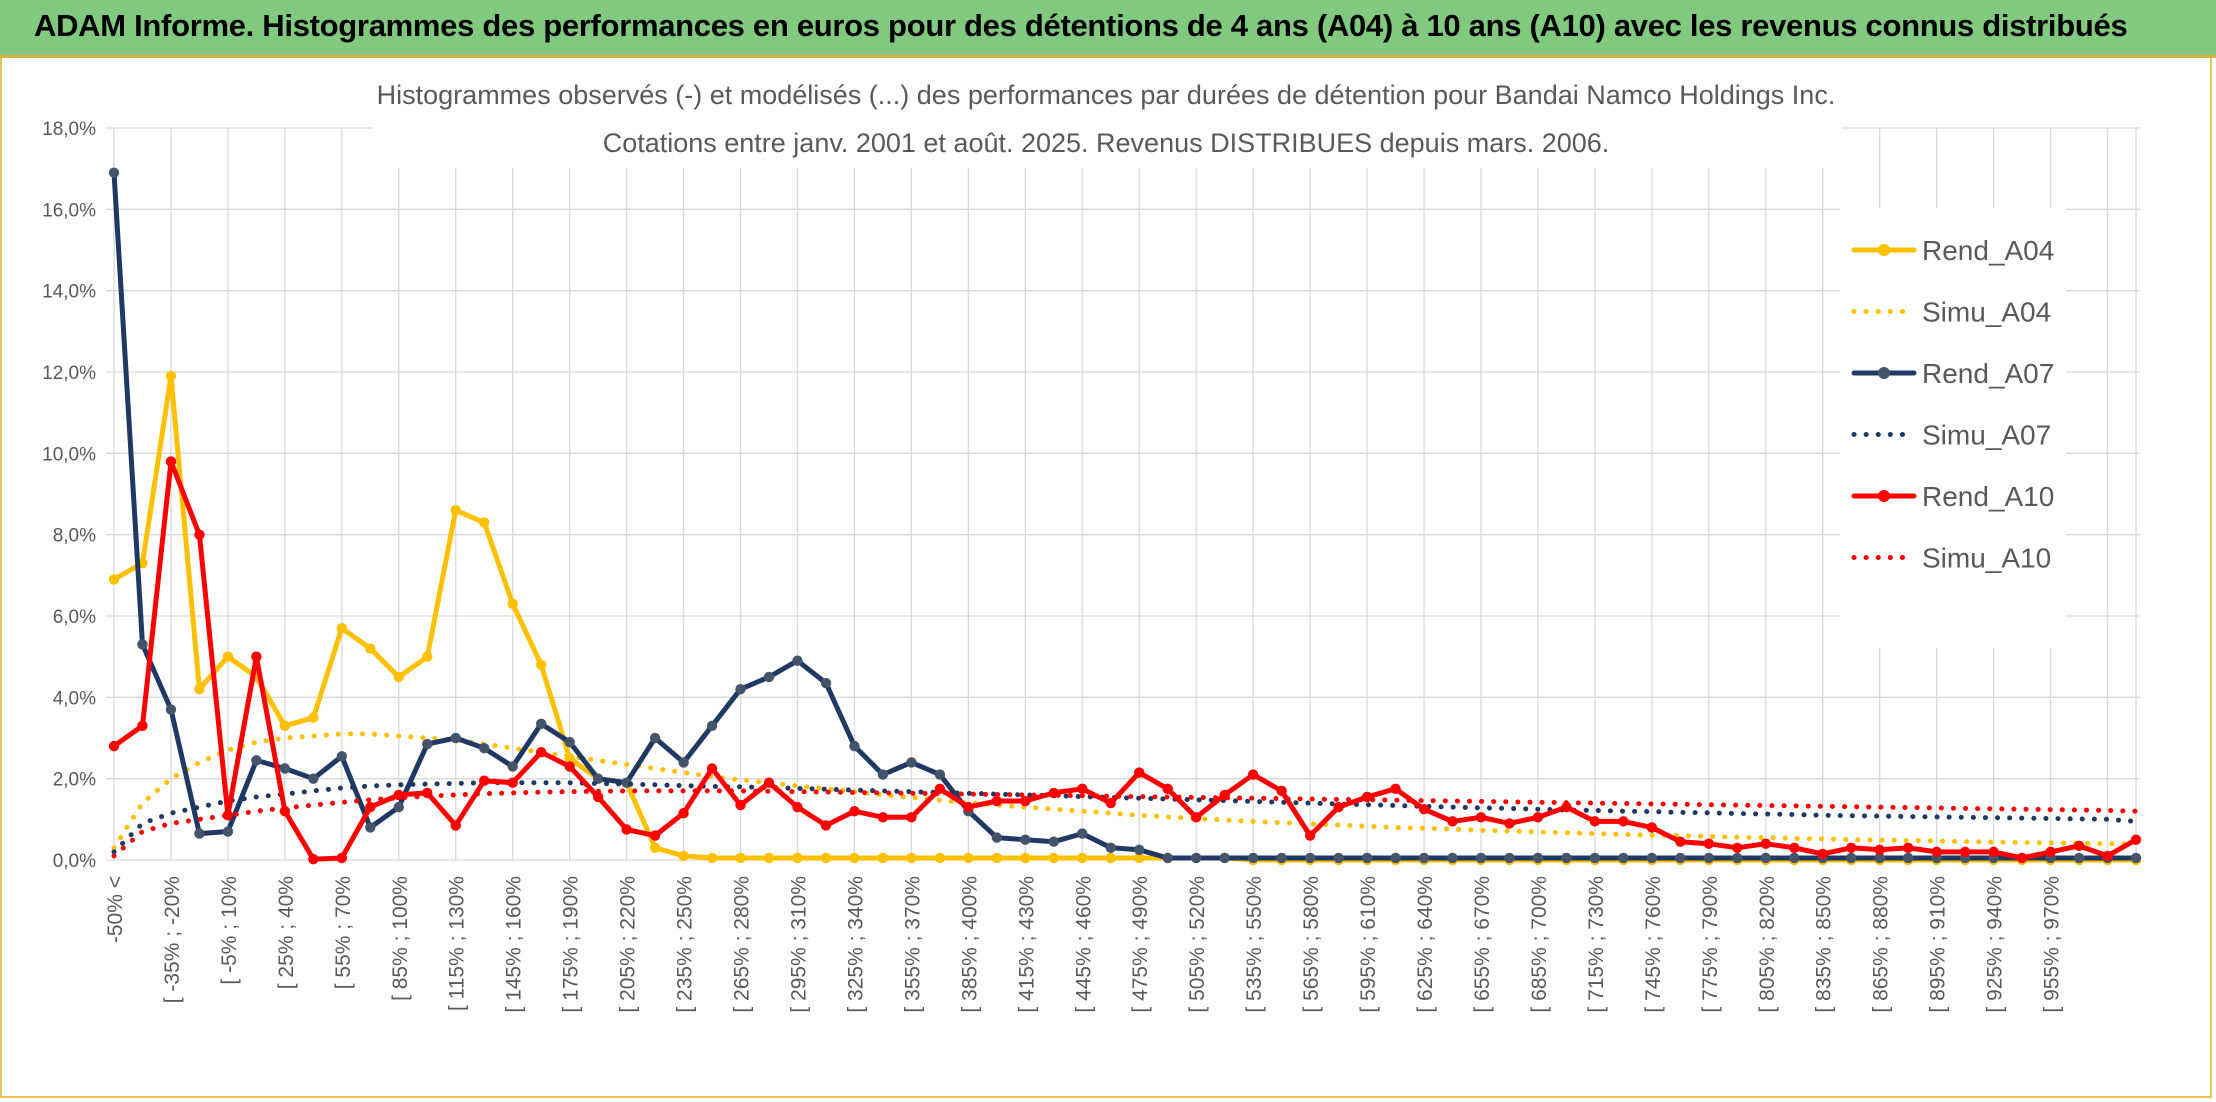 Image resolution: width=2216 pixels, height=1102 pixels. Describe the element at coordinates (571, 944) in the screenshot. I see `x-tick-label: [ 175% ; 190%` at that location.